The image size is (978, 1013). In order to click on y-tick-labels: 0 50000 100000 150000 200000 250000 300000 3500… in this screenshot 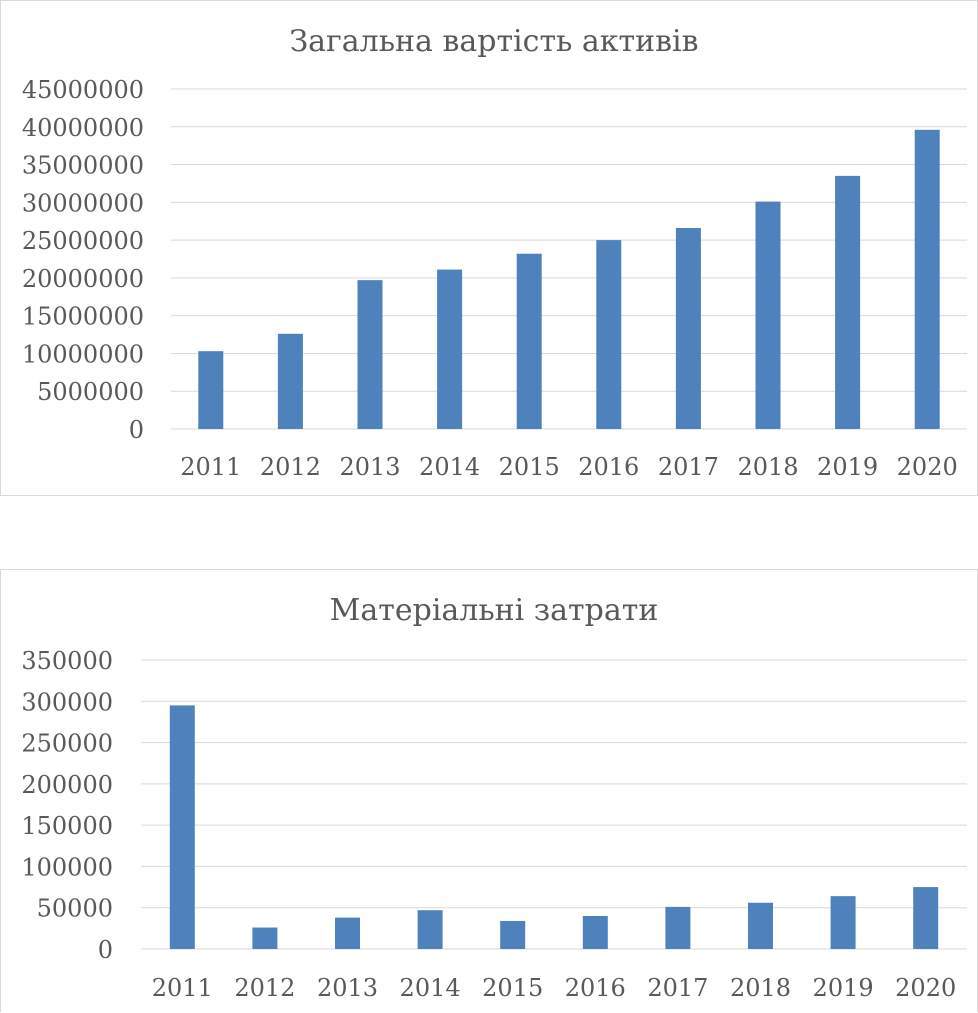, I will do `click(67, 805)`.